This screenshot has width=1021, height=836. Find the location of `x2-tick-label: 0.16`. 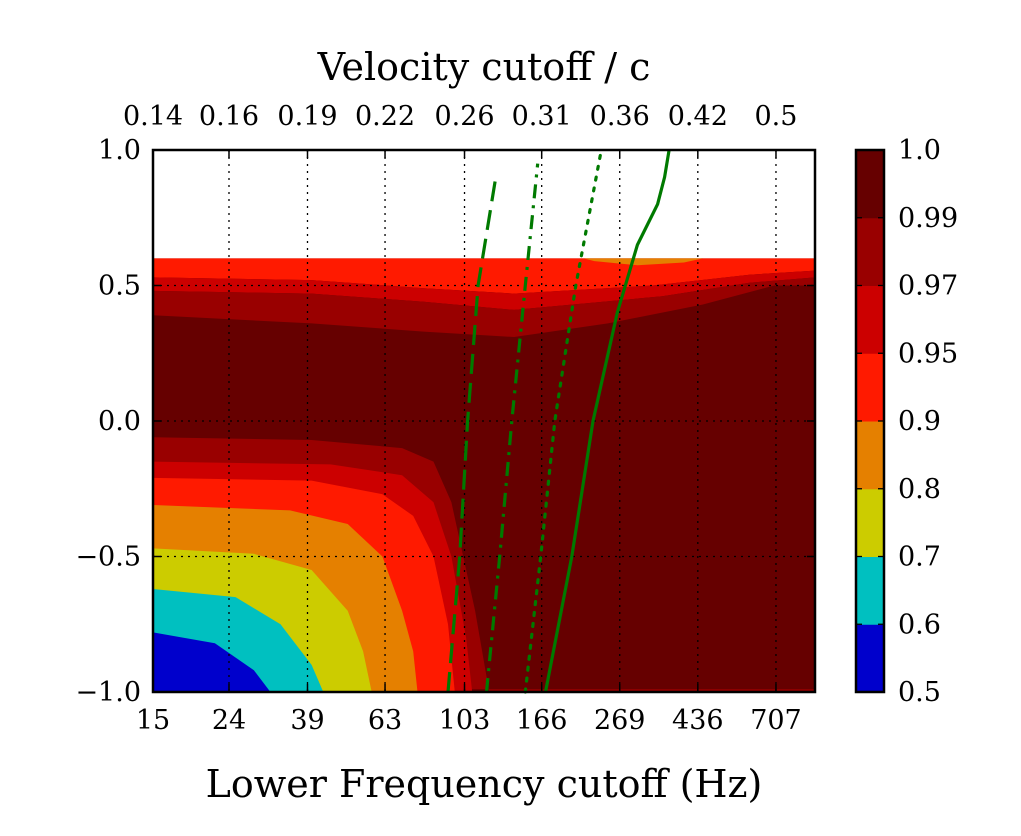

x2-tick-label: 0.16 is located at coordinates (229, 116).